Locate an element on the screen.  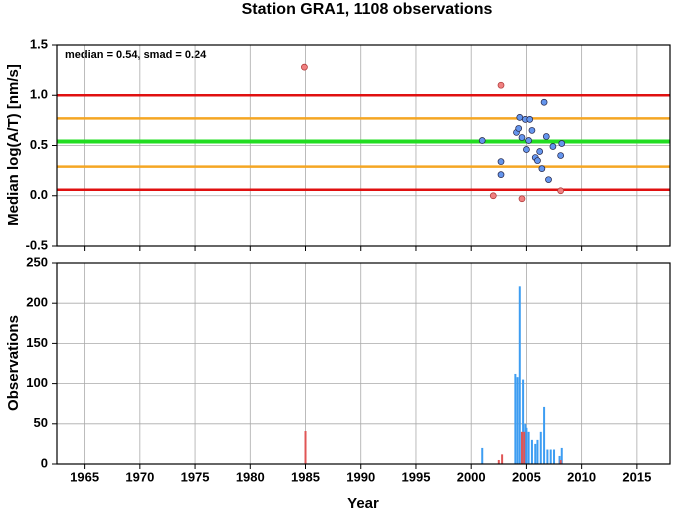
x-tick-label: 1970 is located at coordinates (139, 476).